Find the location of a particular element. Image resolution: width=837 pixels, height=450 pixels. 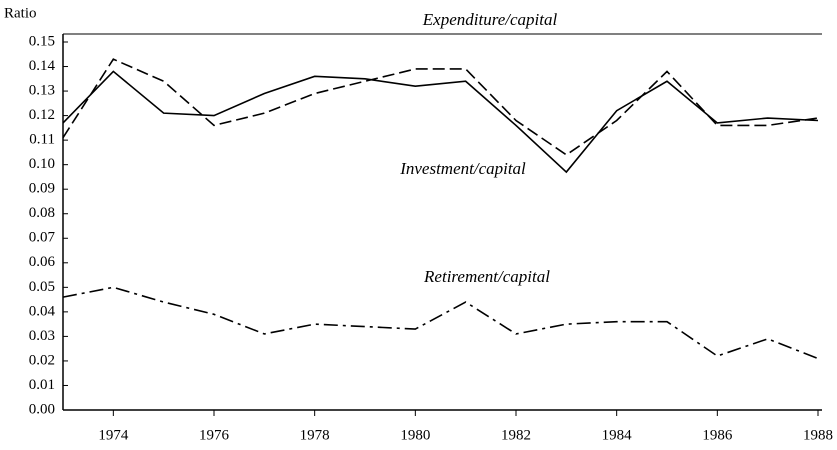

series-label: Retirement/capital is located at coordinates (486, 276).